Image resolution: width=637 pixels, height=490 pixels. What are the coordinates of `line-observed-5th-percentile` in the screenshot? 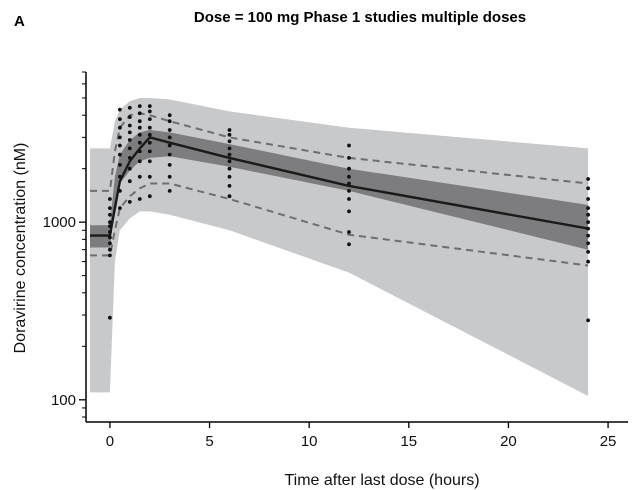 It's located at (339, 224).